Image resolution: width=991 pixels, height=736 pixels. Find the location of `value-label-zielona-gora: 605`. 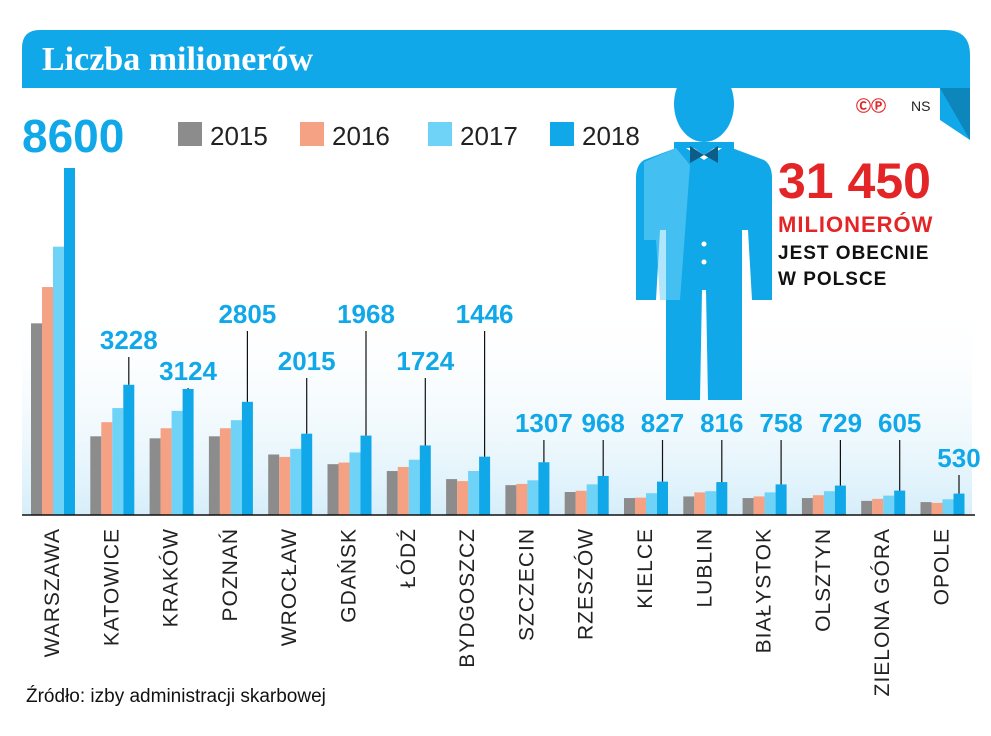

value-label-zielona-gora: 605 is located at coordinates (899, 423).